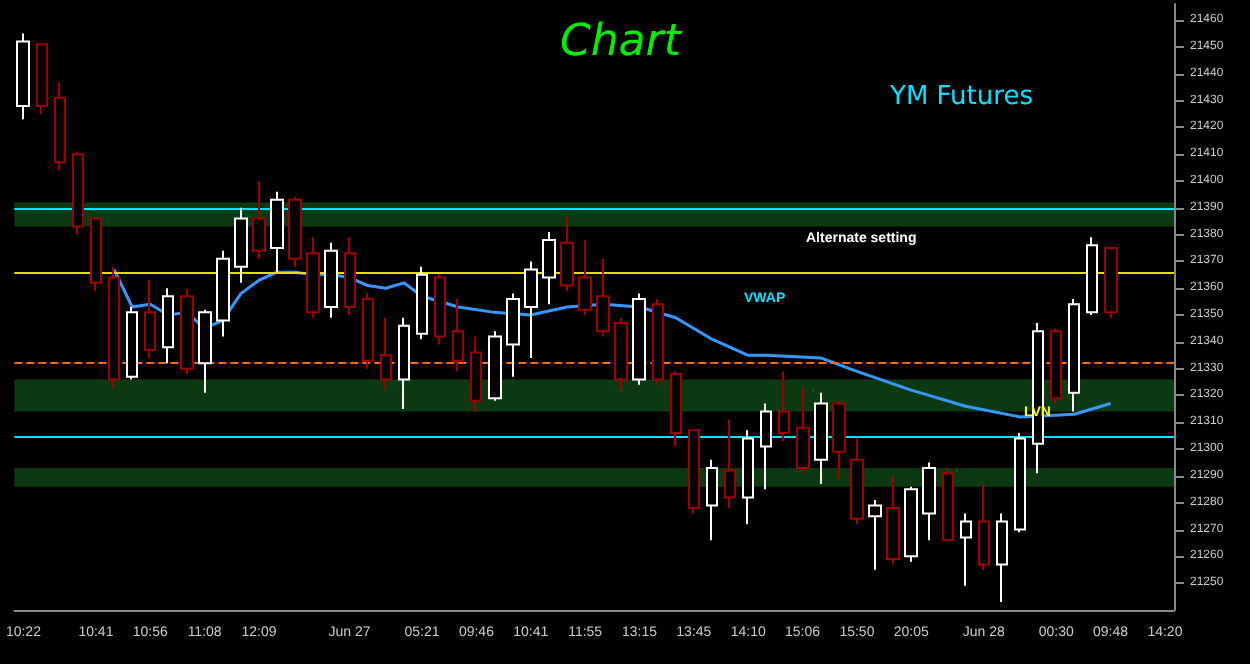 The width and height of the screenshot is (1250, 664). I want to click on chart-title: Chart, so click(622, 42).